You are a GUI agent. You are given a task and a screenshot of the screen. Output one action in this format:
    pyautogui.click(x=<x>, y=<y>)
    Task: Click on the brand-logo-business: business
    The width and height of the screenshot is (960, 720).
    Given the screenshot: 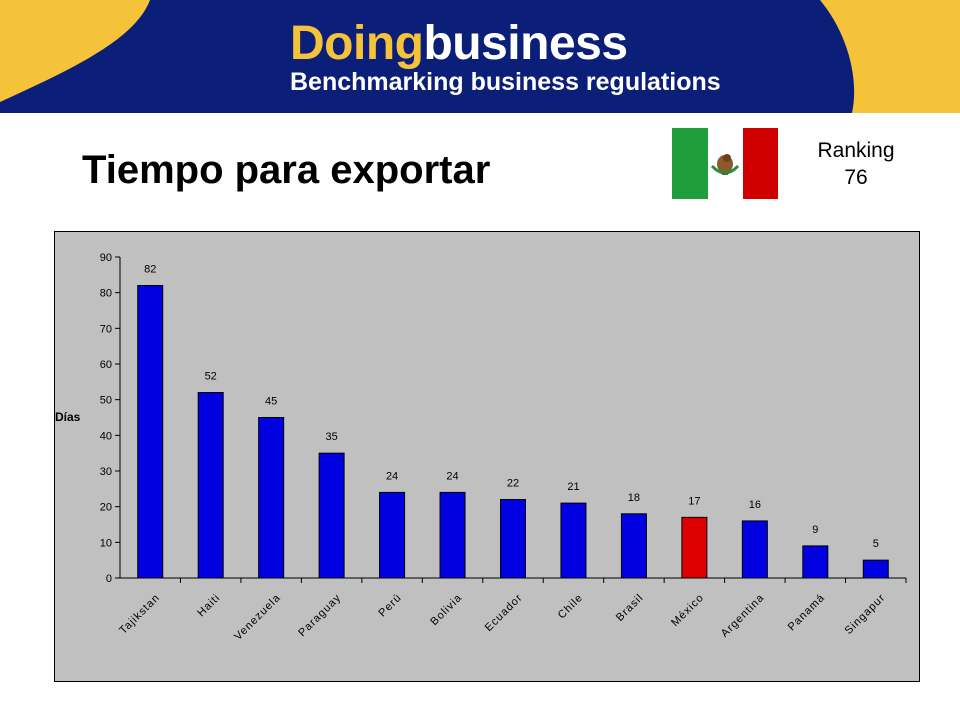 What is the action you would take?
    pyautogui.click(x=525, y=43)
    